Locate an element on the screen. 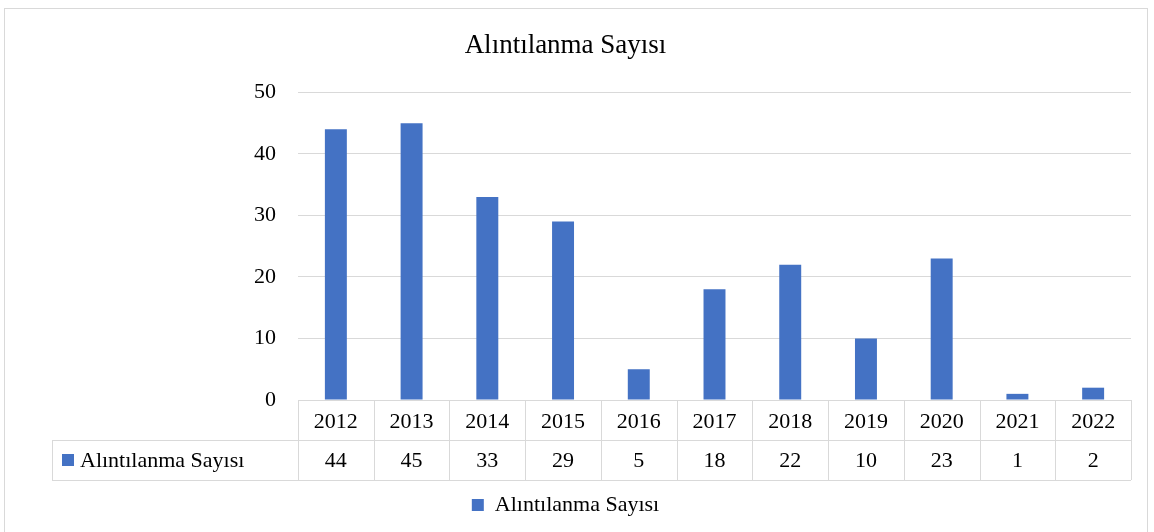 The width and height of the screenshot is (1154, 532). data-label: 33 is located at coordinates (487, 459).